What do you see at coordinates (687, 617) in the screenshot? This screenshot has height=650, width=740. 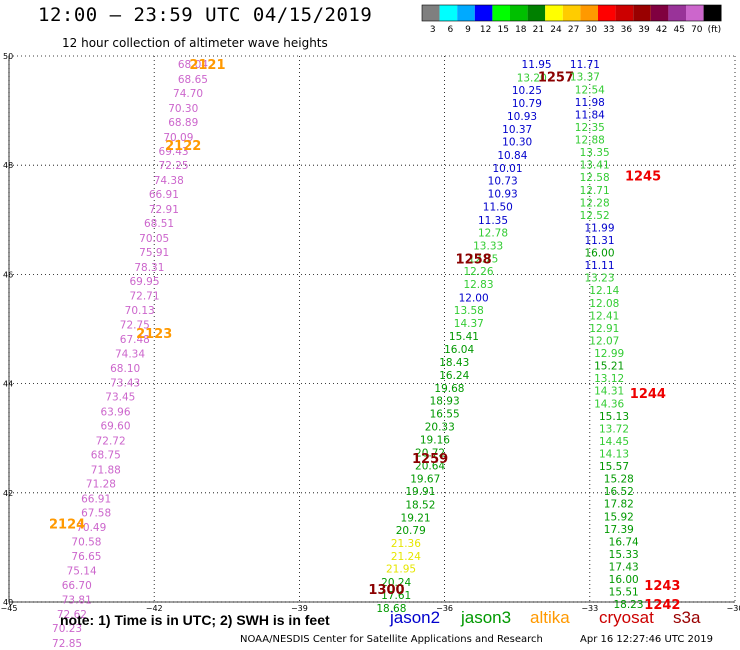 I see `legend-s3a: s3a` at bounding box center [687, 617].